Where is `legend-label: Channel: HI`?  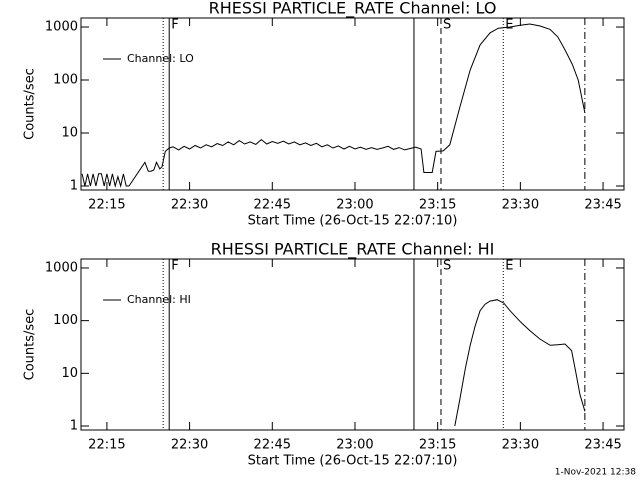
legend-label: Channel: HI is located at coordinates (159, 299).